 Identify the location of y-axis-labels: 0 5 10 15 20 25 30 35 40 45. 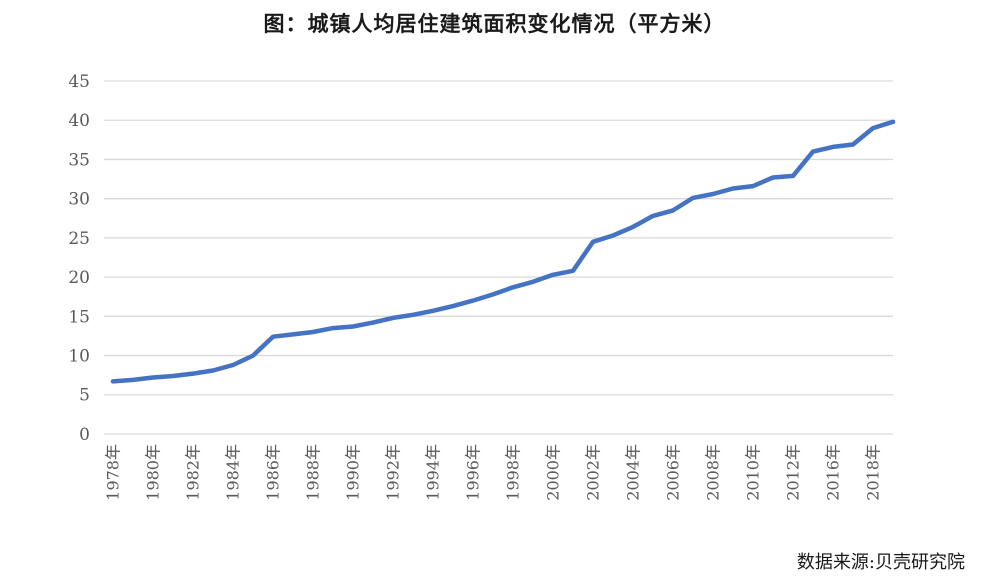
(79, 258).